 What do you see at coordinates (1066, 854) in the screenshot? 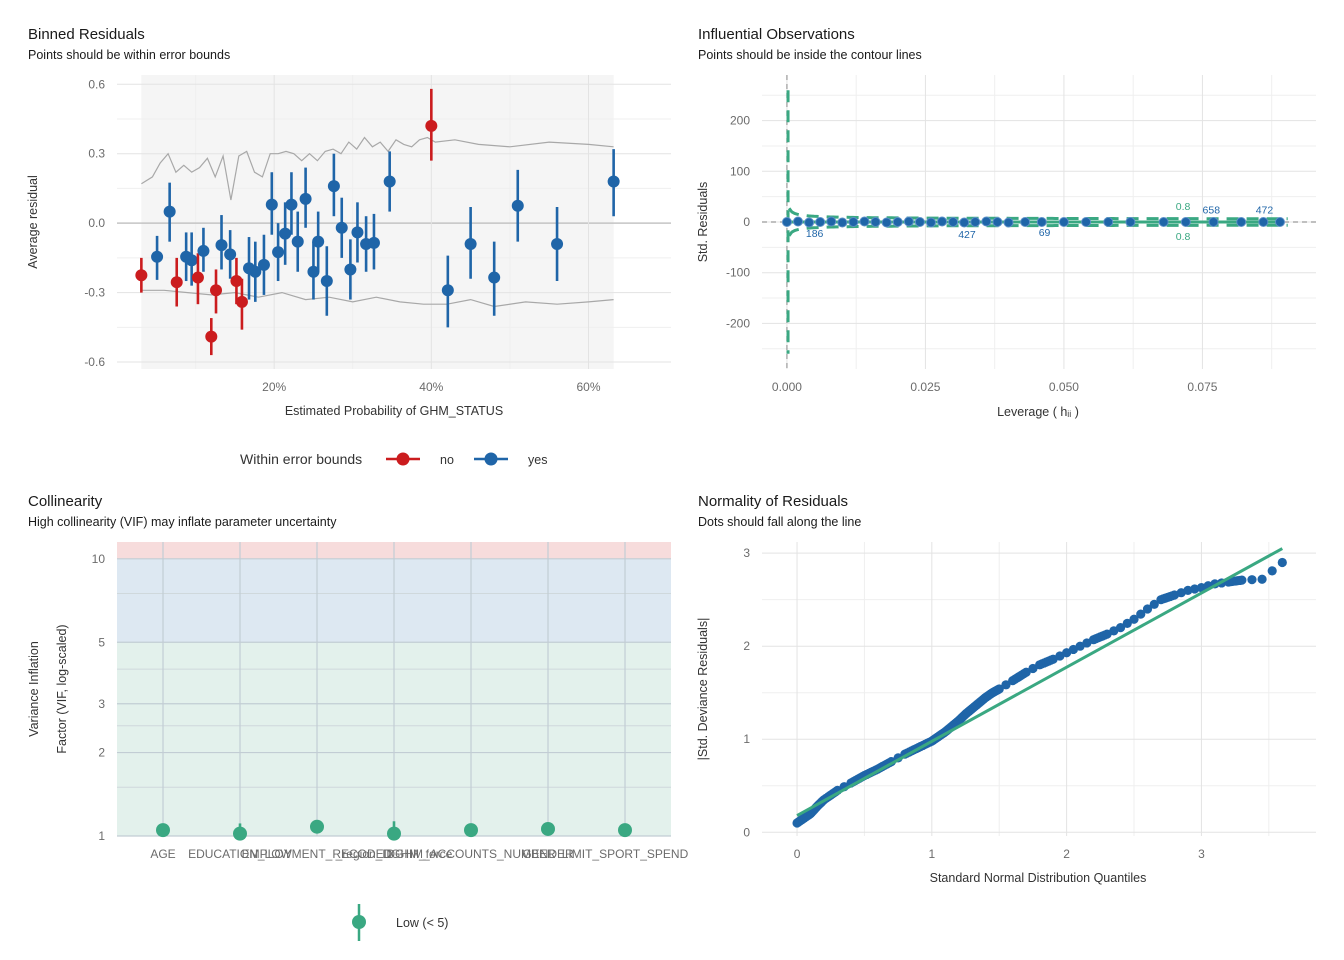
I see `x-tick-label: 2` at bounding box center [1066, 854].